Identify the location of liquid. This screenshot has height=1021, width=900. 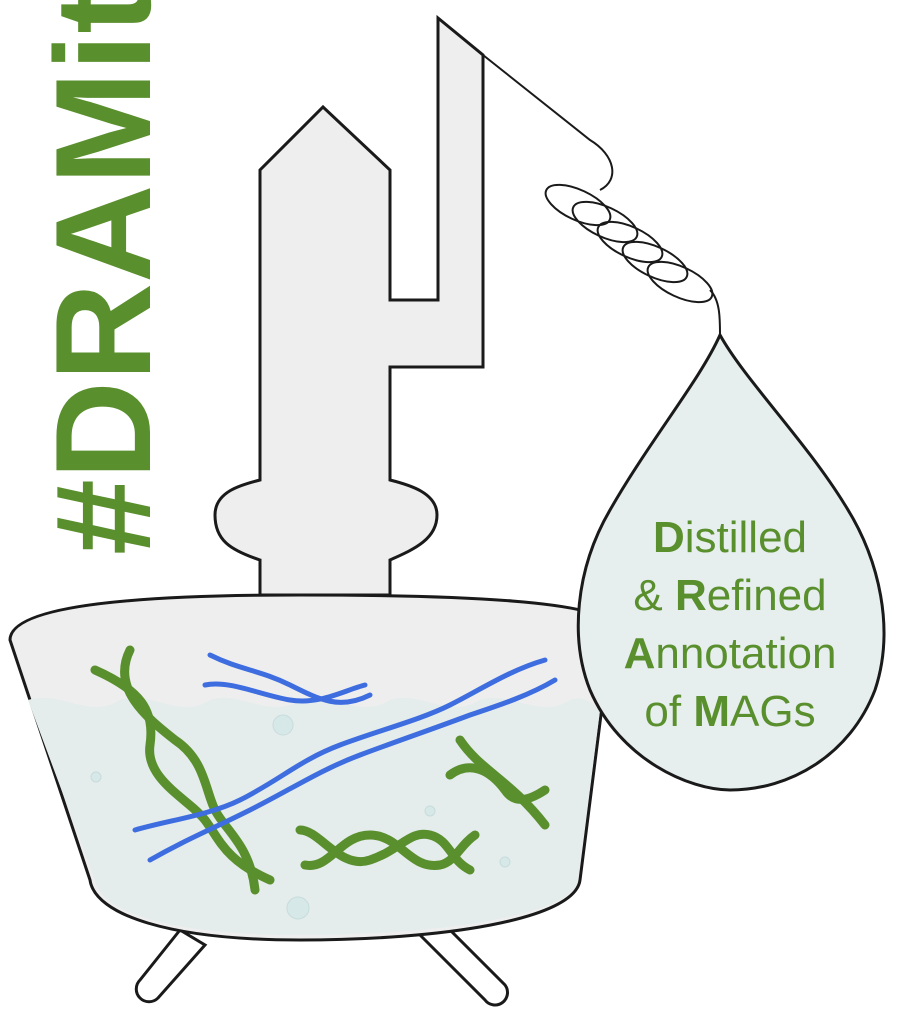
(314, 816).